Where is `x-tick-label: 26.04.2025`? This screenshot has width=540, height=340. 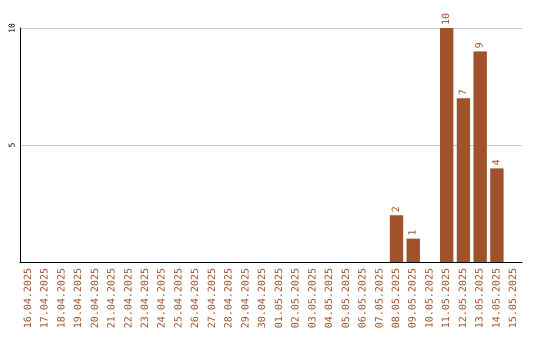 x-tick-label: 26.04.2025 is located at coordinates (196, 298).